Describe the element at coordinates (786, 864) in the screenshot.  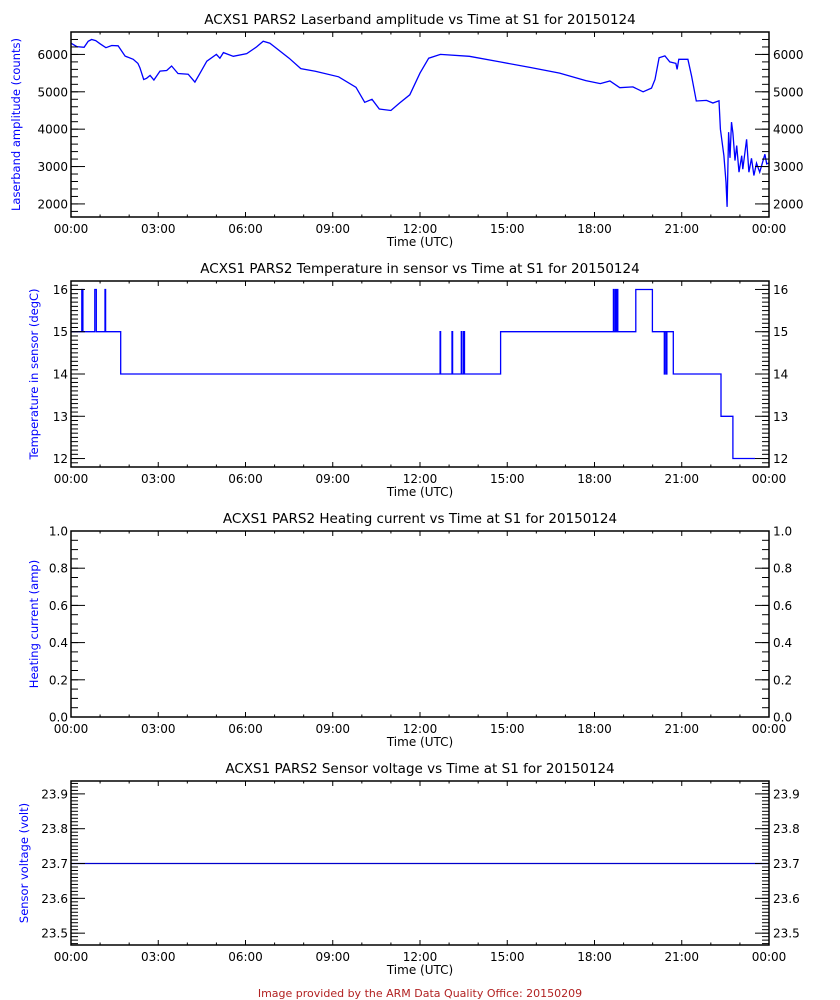
I see `y-tick-label-right: 23.7` at that location.